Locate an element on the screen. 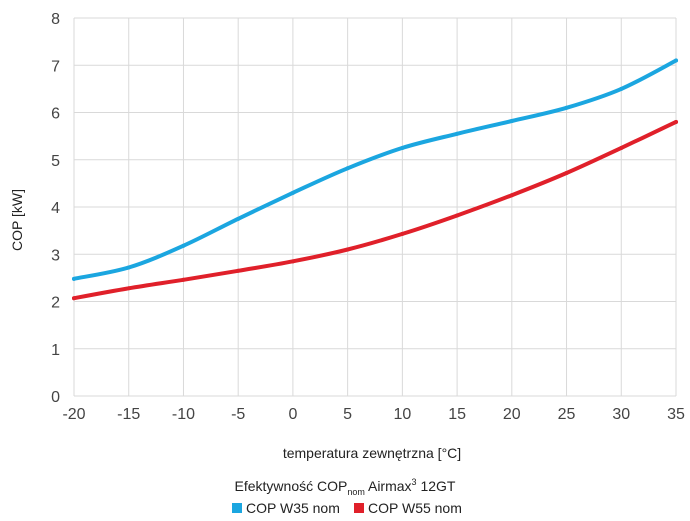 The width and height of the screenshot is (690, 521). x-tick-label: 20 is located at coordinates (512, 414).